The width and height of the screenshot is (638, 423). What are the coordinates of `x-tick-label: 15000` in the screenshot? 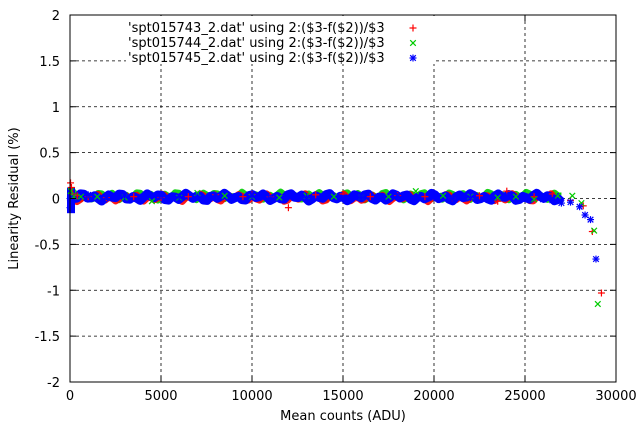 It's located at (342, 396).